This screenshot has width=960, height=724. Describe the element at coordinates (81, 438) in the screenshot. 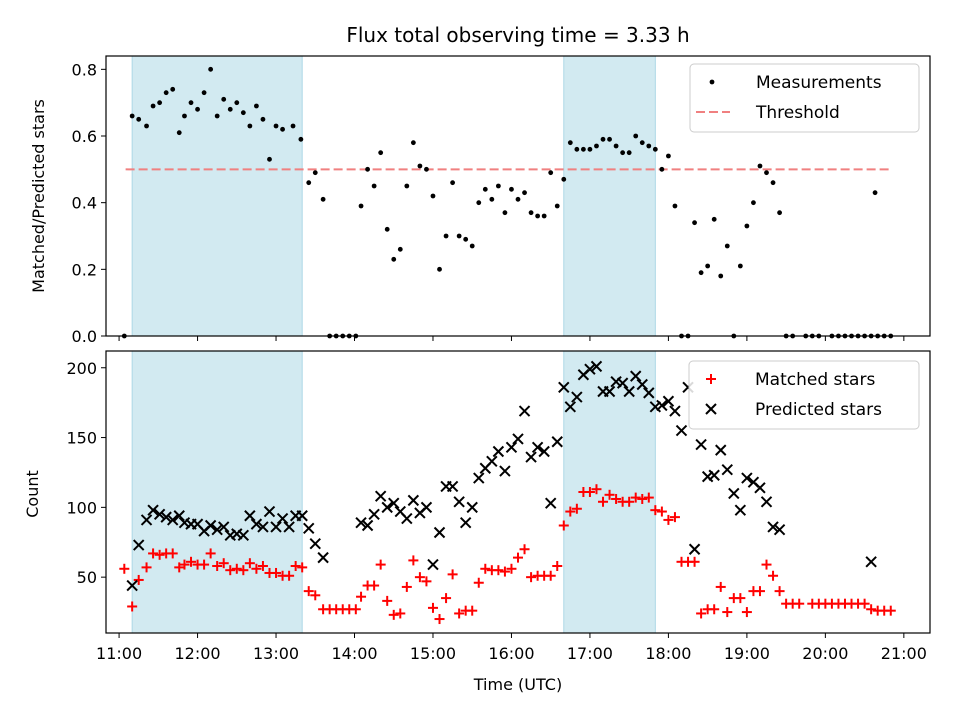

I see `bottom-y-tick-label: 150` at that location.